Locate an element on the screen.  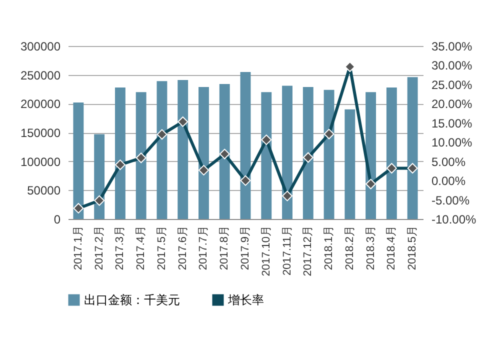
y-tick-label: 300000 is located at coordinates (40, 47).